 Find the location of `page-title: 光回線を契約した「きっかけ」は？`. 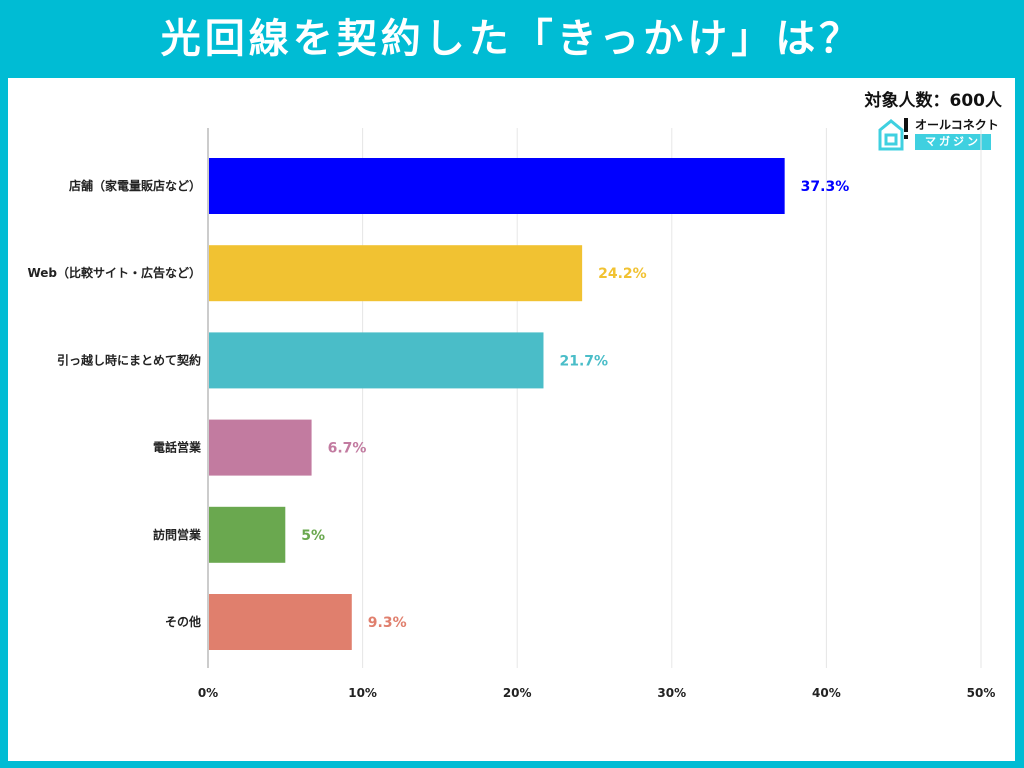

page-title: 光回線を契約した「きっかけ」は？ is located at coordinates (512, 39).